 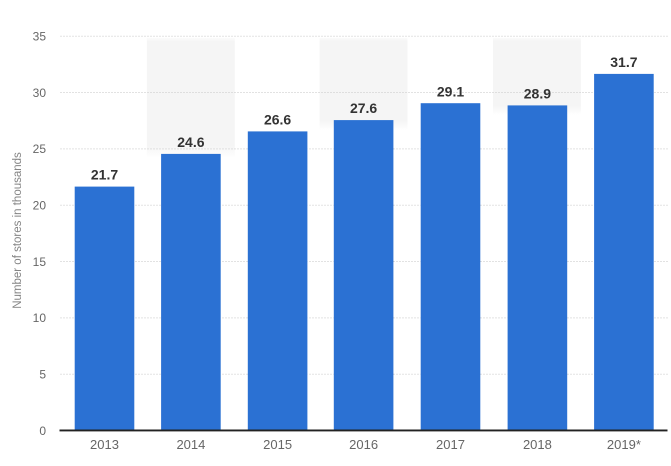 What do you see at coordinates (104, 444) in the screenshot?
I see `svg-text: 2013` at bounding box center [104, 444].